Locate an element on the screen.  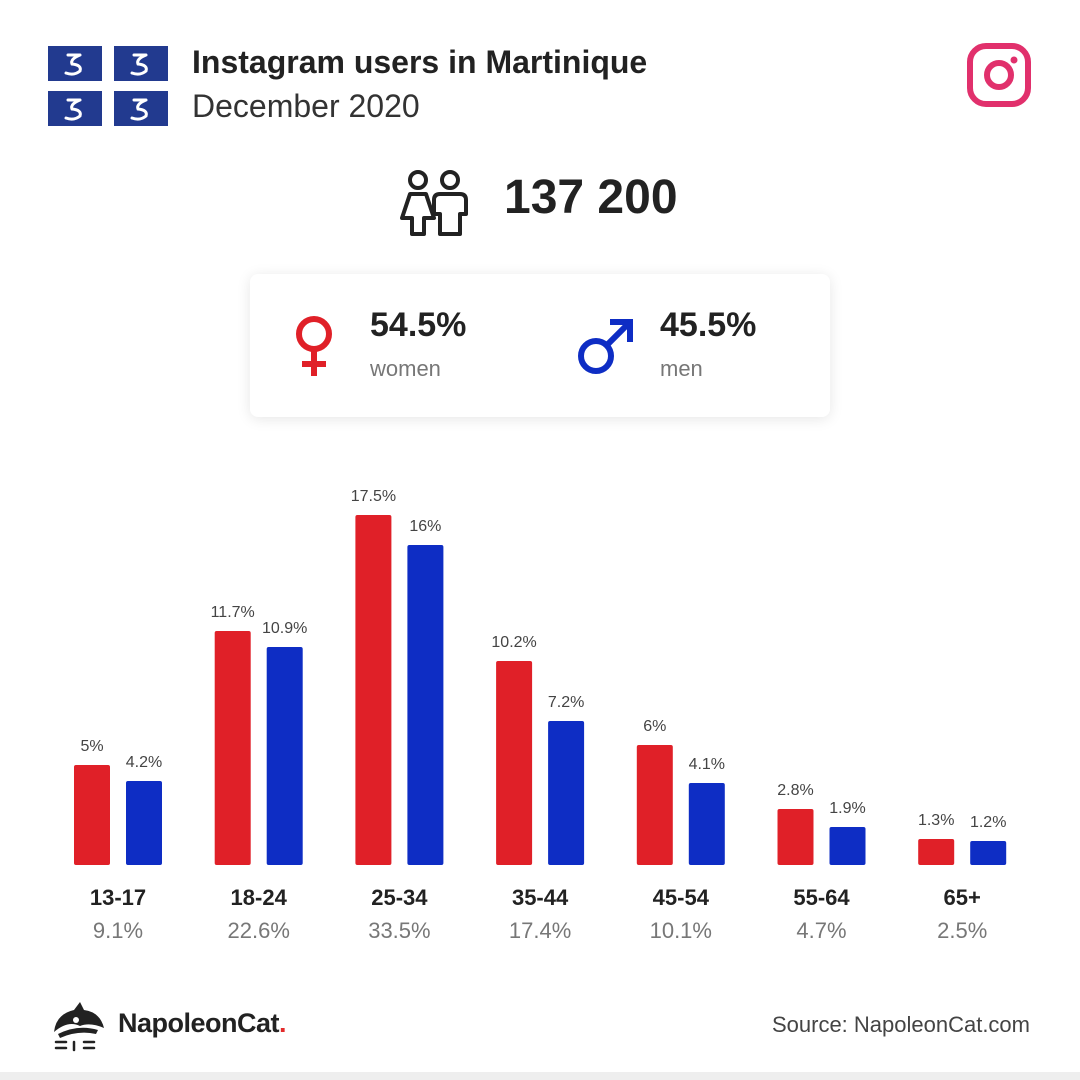
category-label-35-44: 35-44 is located at coordinates (540, 897).